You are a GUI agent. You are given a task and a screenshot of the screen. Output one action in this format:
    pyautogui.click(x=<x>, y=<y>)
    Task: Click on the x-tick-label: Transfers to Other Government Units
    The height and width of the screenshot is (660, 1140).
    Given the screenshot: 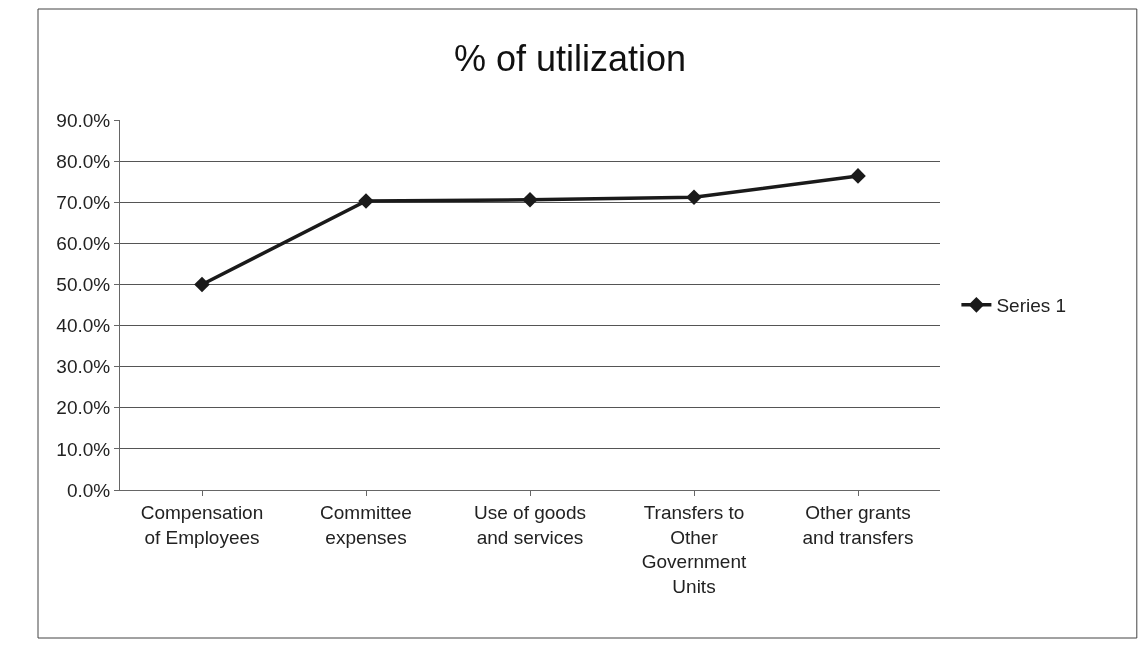 What is the action you would take?
    pyautogui.click(x=694, y=549)
    